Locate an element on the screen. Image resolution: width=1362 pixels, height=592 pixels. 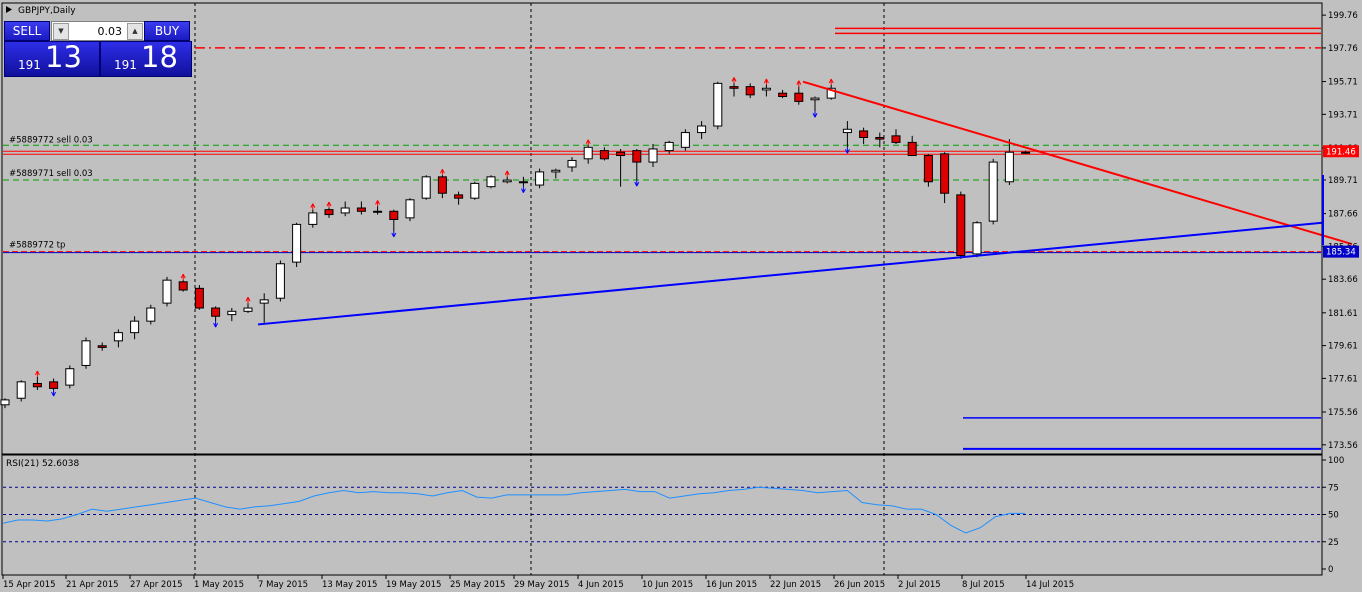
date-label: 8 Jul 2015 is located at coordinates (983, 585).